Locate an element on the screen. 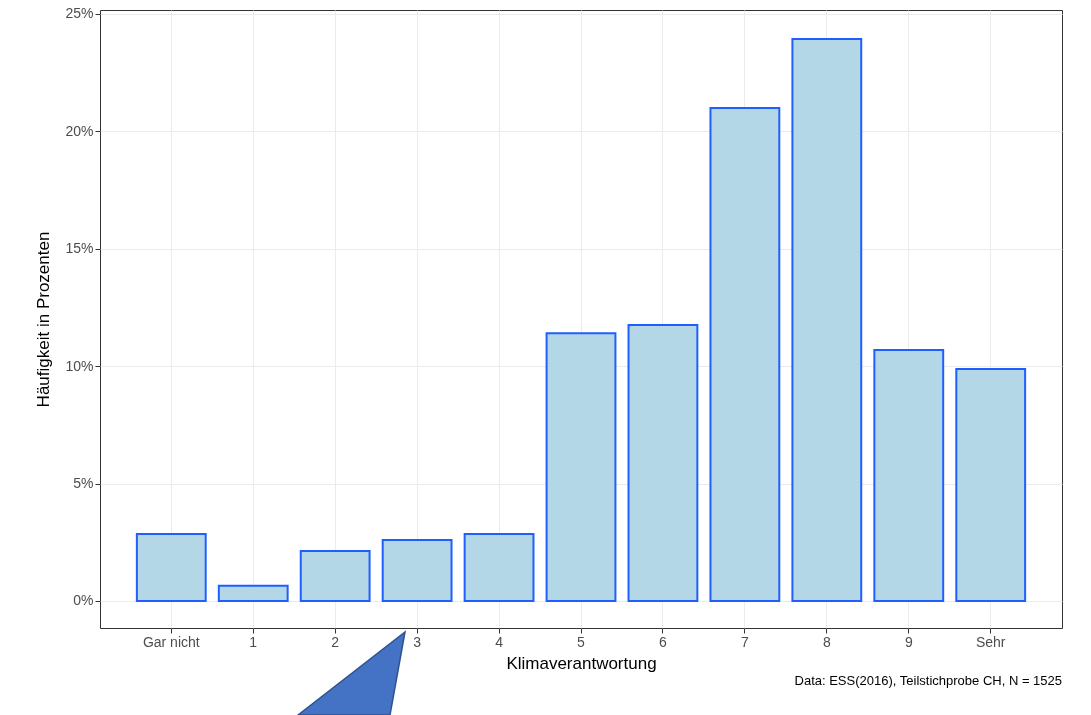 Image resolution: width=1091 pixels, height=715 pixels. y-tick-label: 5% is located at coordinates (83, 483).